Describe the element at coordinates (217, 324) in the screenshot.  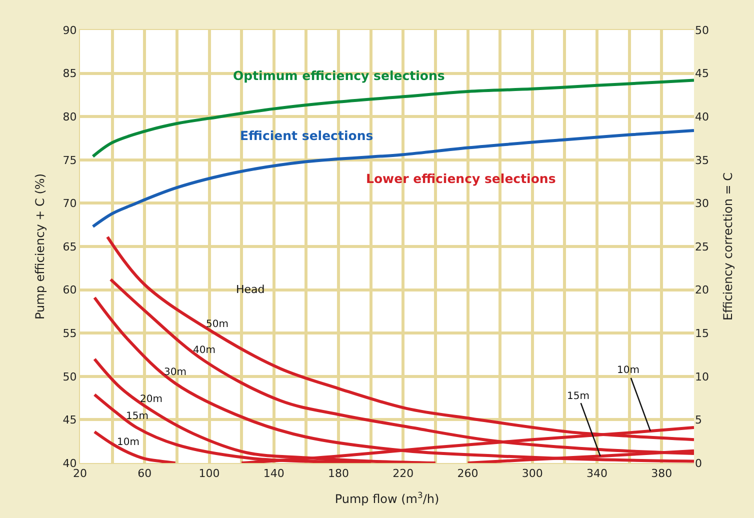
I see `series-label: 50m` at that location.